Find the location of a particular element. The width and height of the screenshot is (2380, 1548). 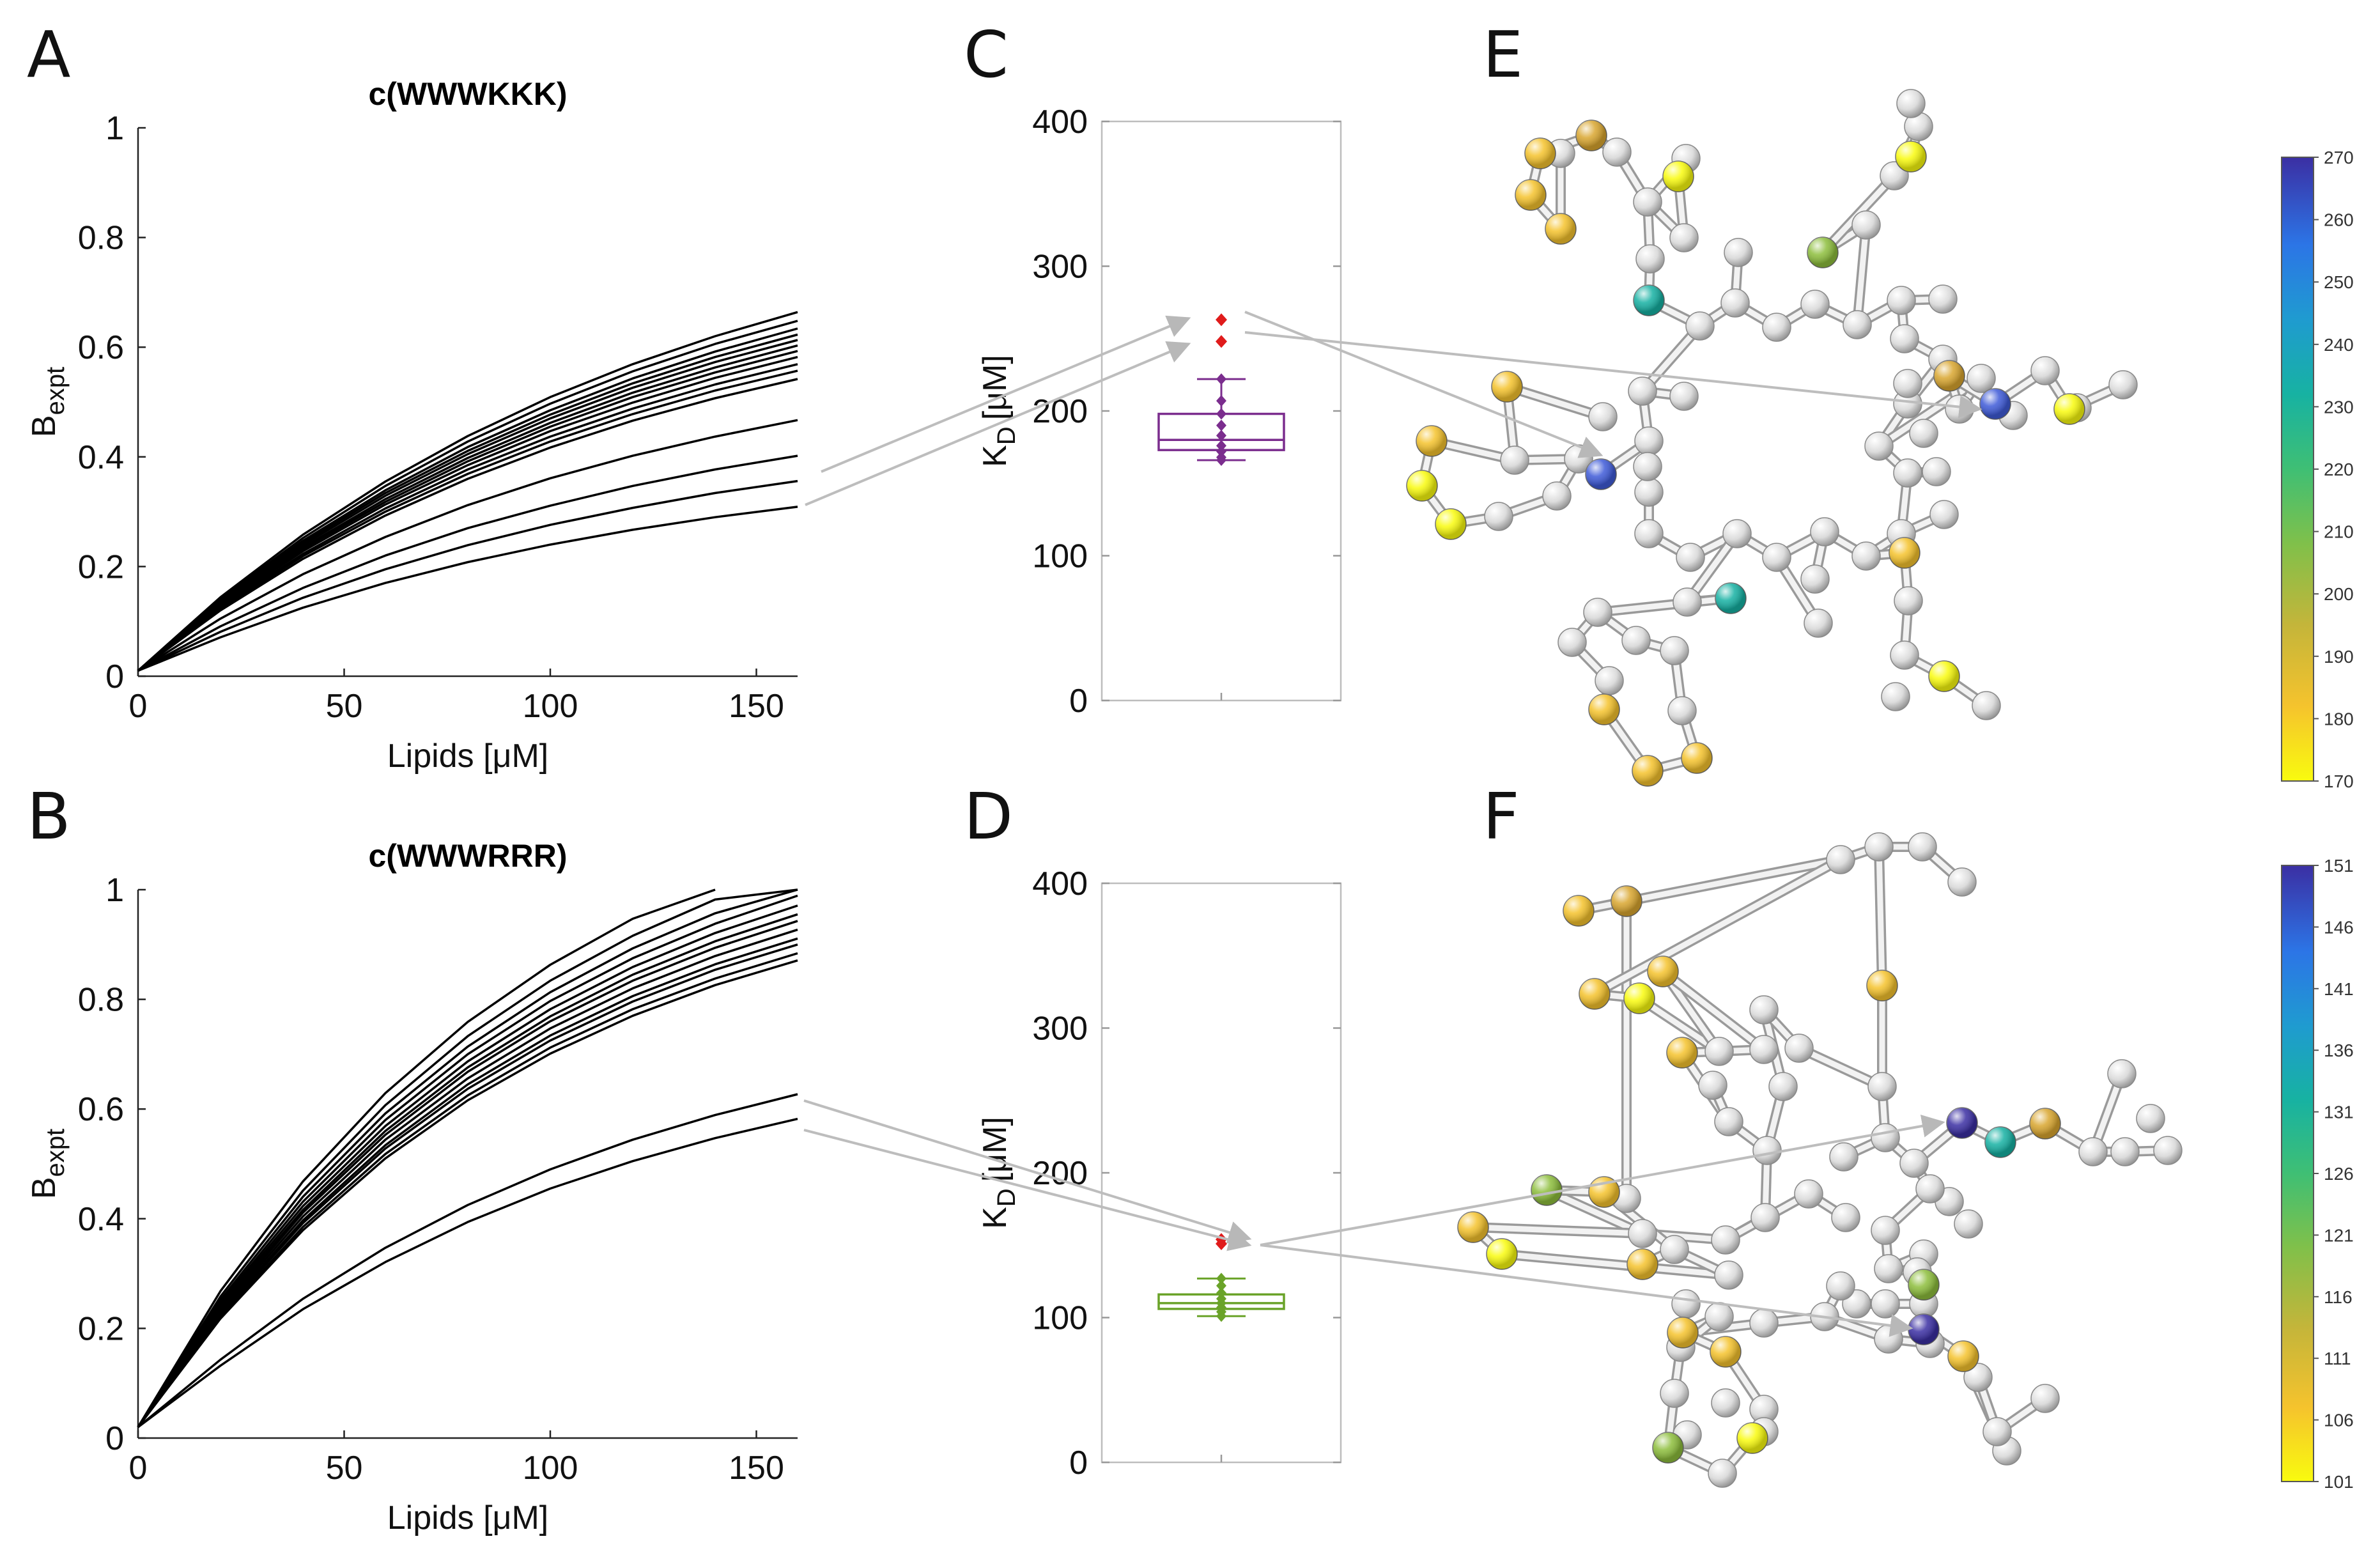

colorbar-tick-label: 180 is located at coordinates (2339, 719).